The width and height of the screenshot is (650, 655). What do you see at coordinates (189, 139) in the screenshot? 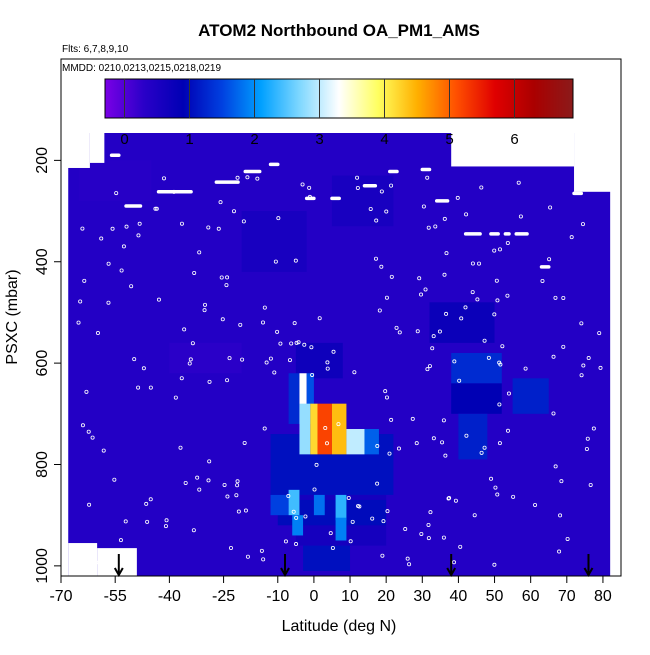
I see `colorbar-tick-label: 1` at bounding box center [189, 139].